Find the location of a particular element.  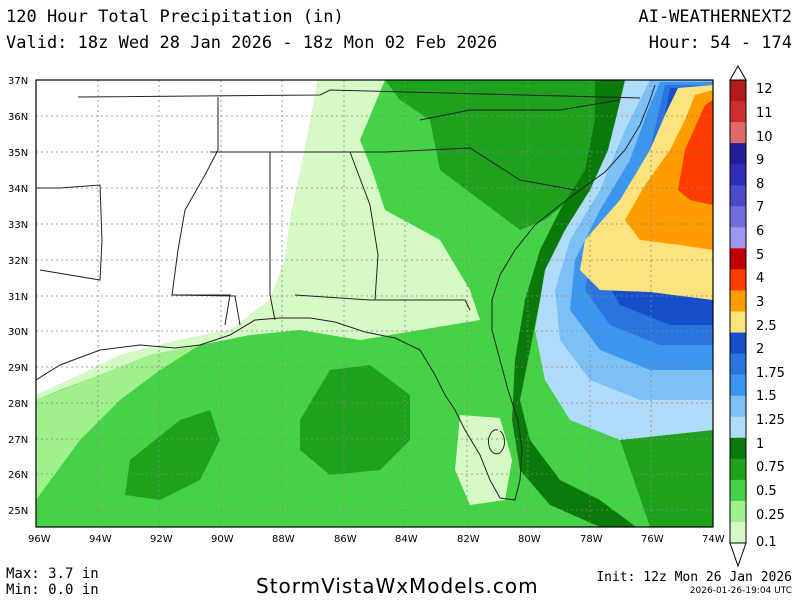

lat-label: 30N is located at coordinates (18, 332).